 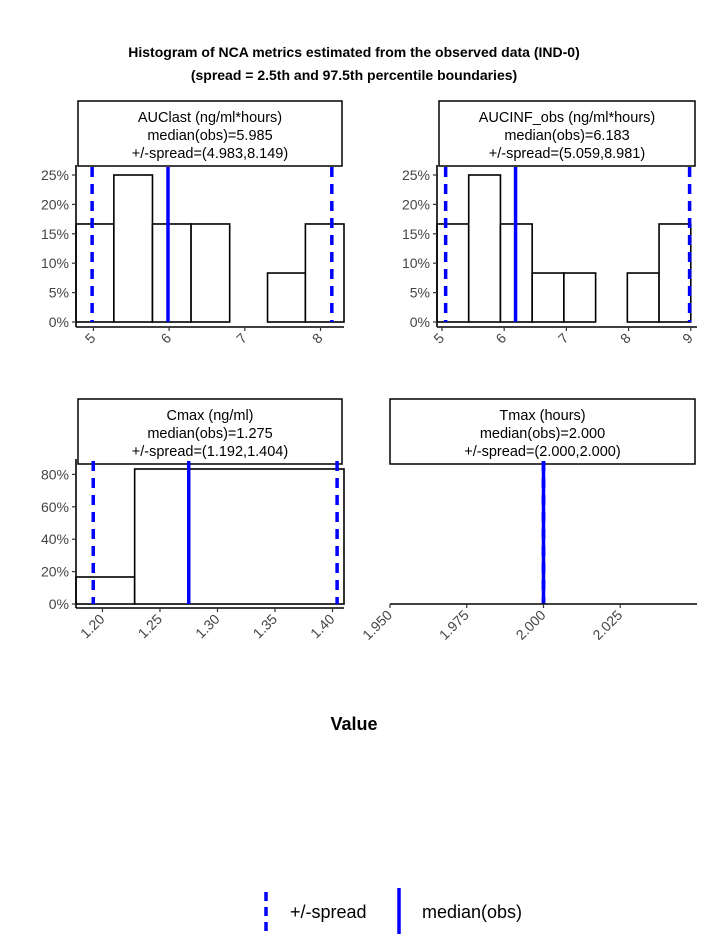 I want to click on strip-label-line: median(obs)=1.275, so click(x=209, y=434).